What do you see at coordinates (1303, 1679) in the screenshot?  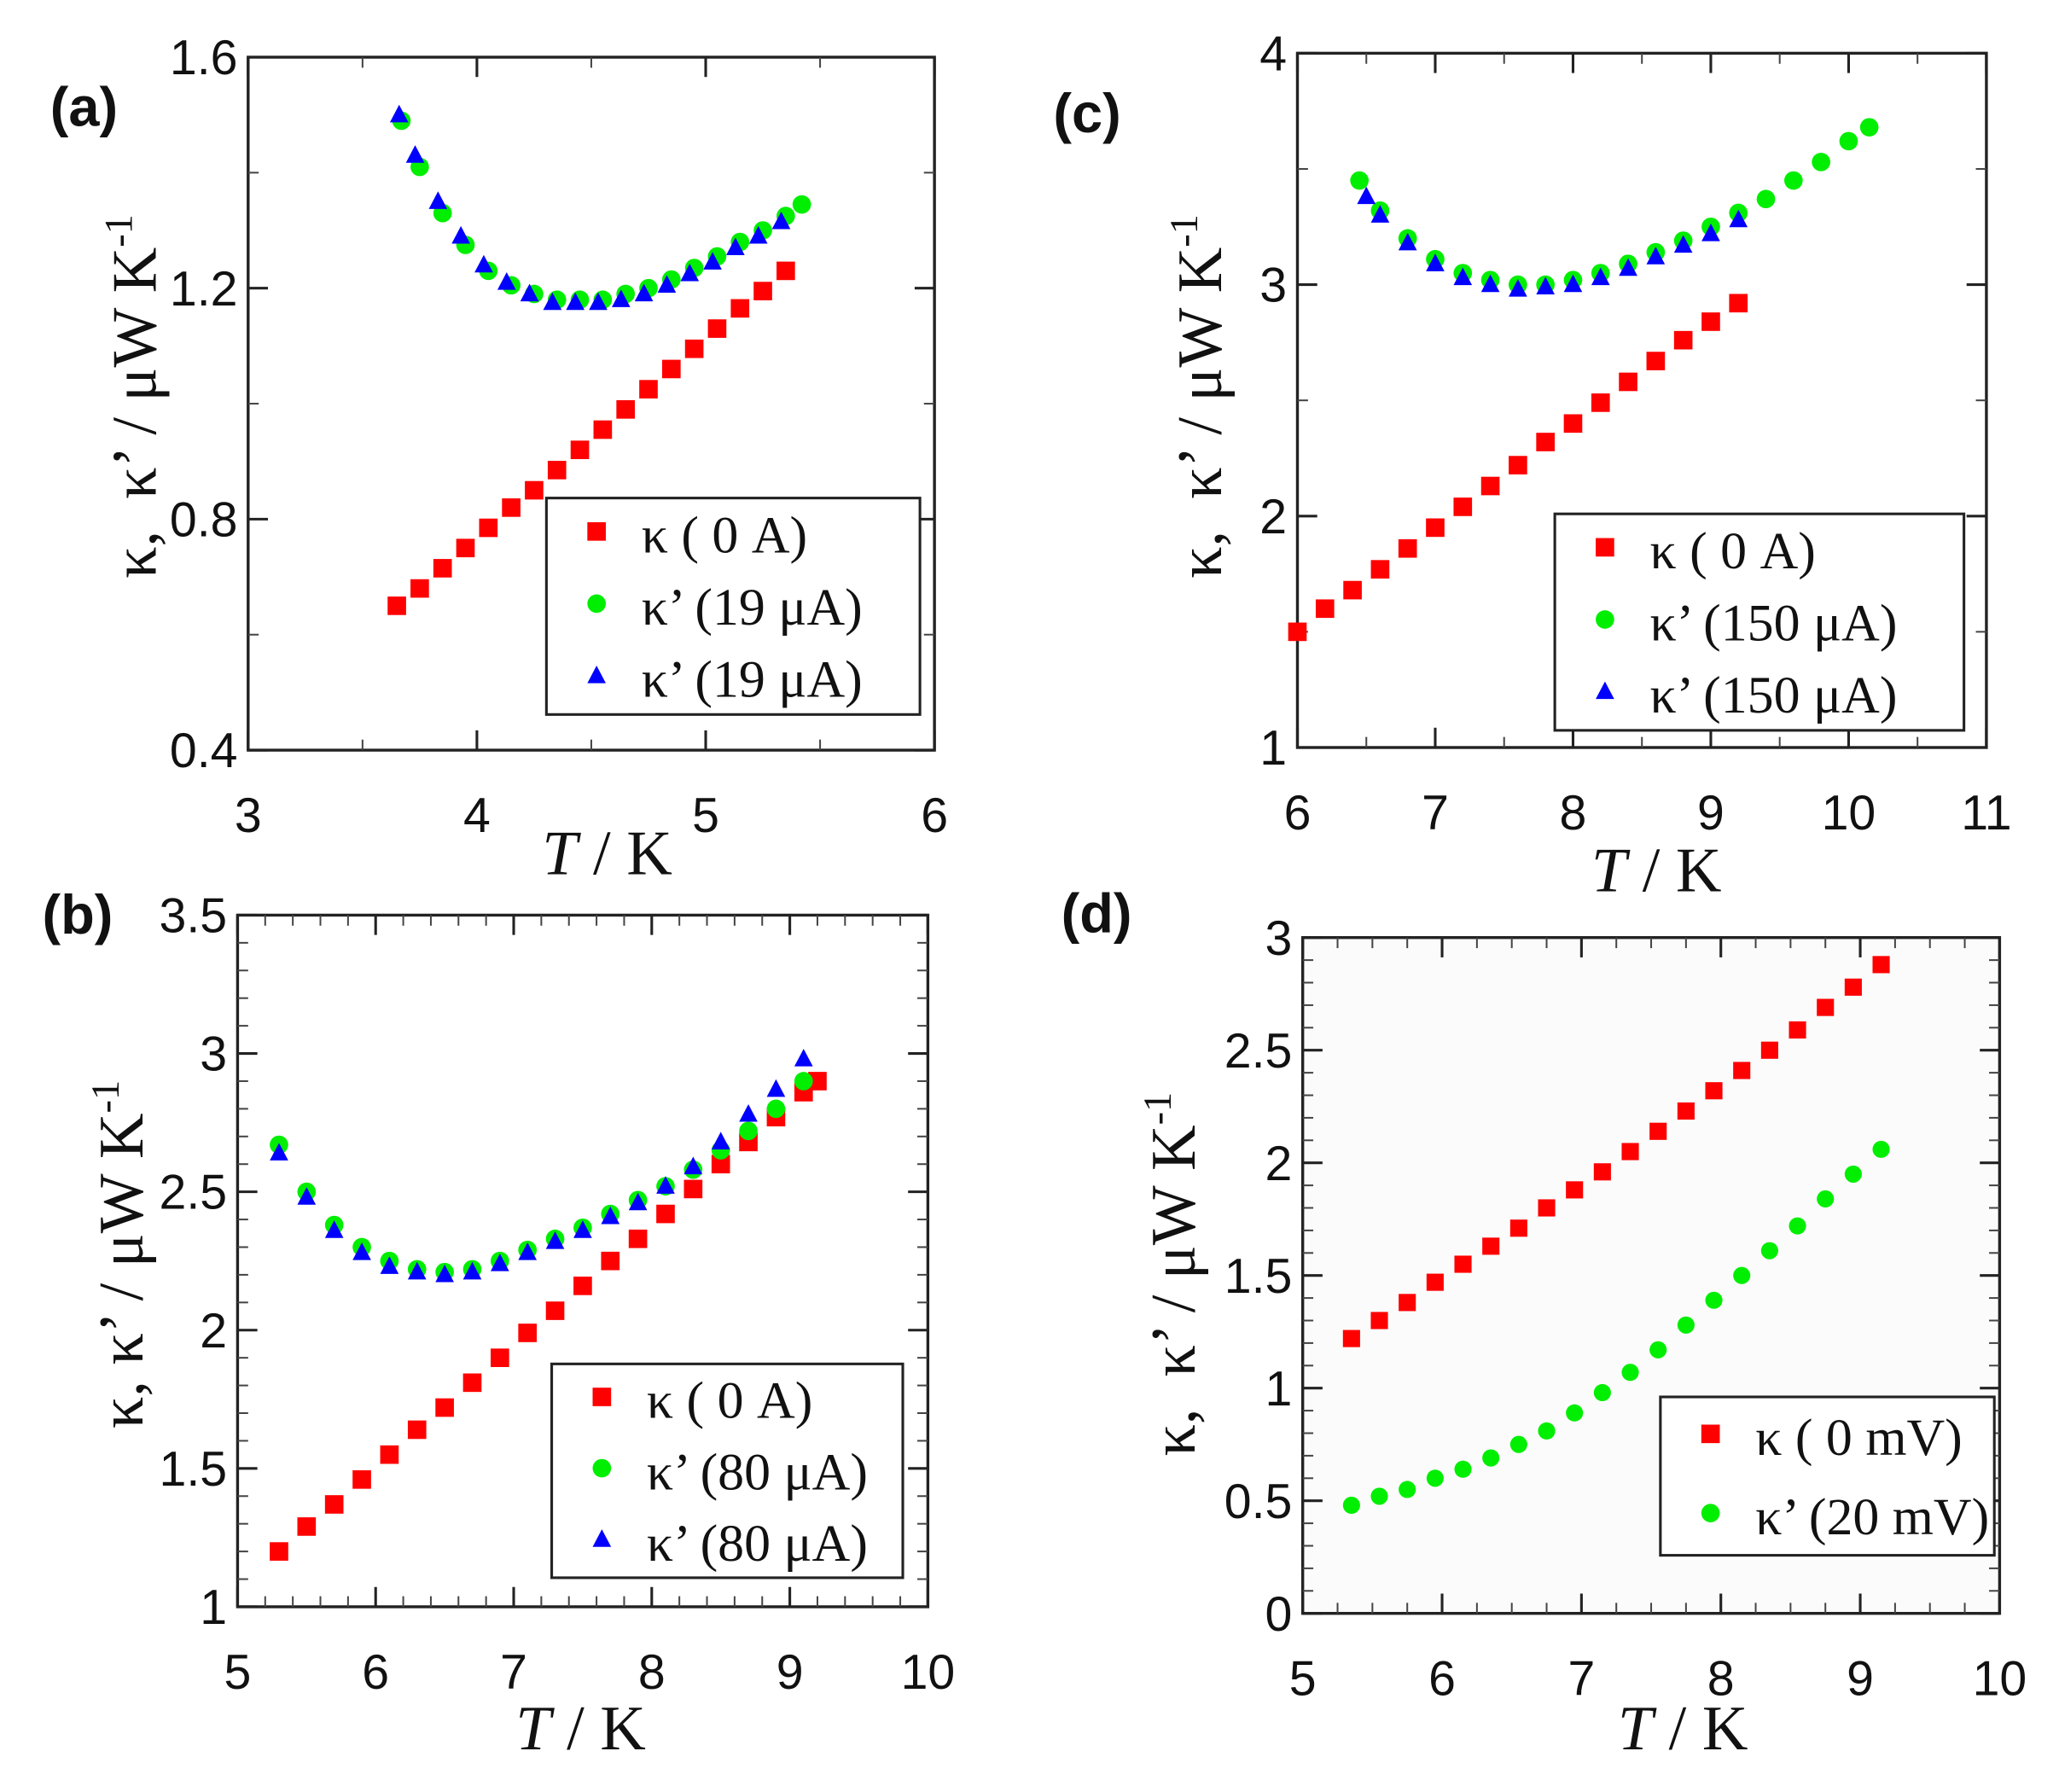 I see `x-tick-label: 5` at bounding box center [1303, 1679].